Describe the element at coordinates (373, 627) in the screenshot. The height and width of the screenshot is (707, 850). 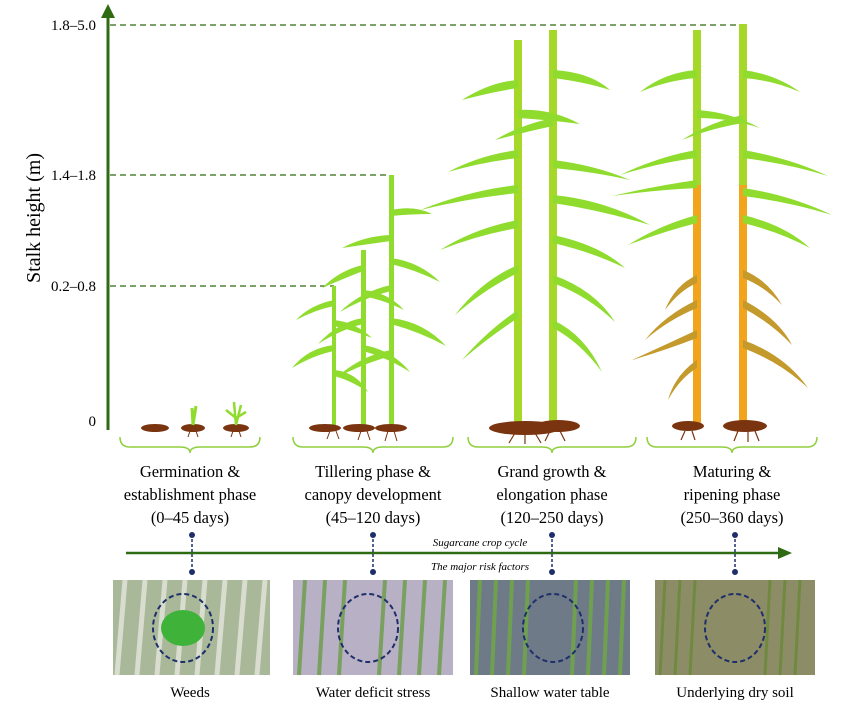
I see `risk-photo-water-deficit` at that location.